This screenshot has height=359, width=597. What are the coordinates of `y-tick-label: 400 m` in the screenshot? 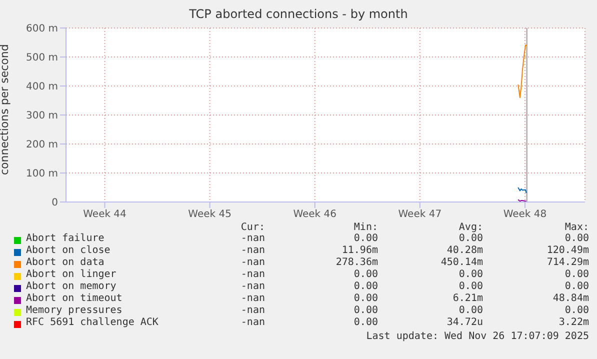 It's located at (42, 87).